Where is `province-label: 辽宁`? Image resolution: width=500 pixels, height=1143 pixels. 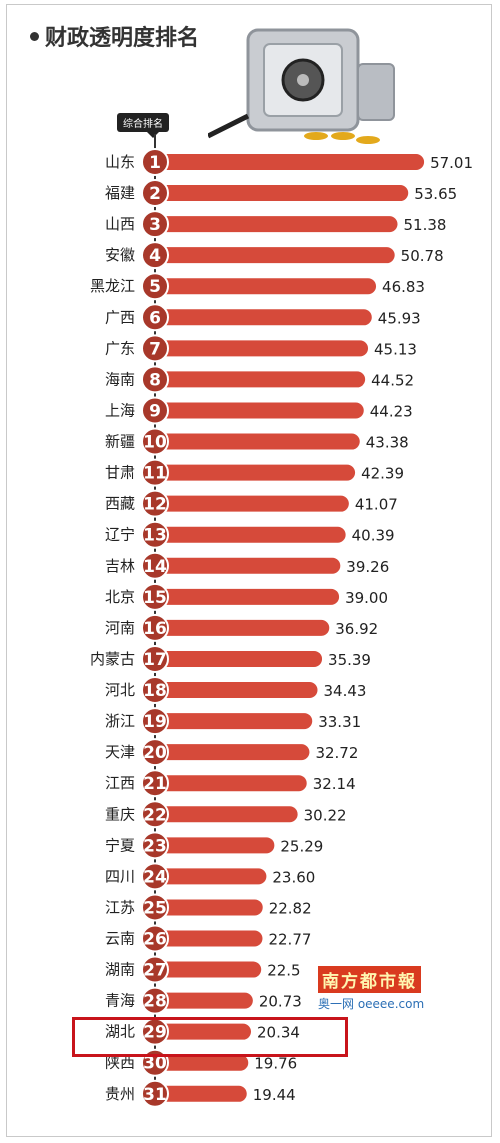 province-label: 辽宁 is located at coordinates (120, 535).